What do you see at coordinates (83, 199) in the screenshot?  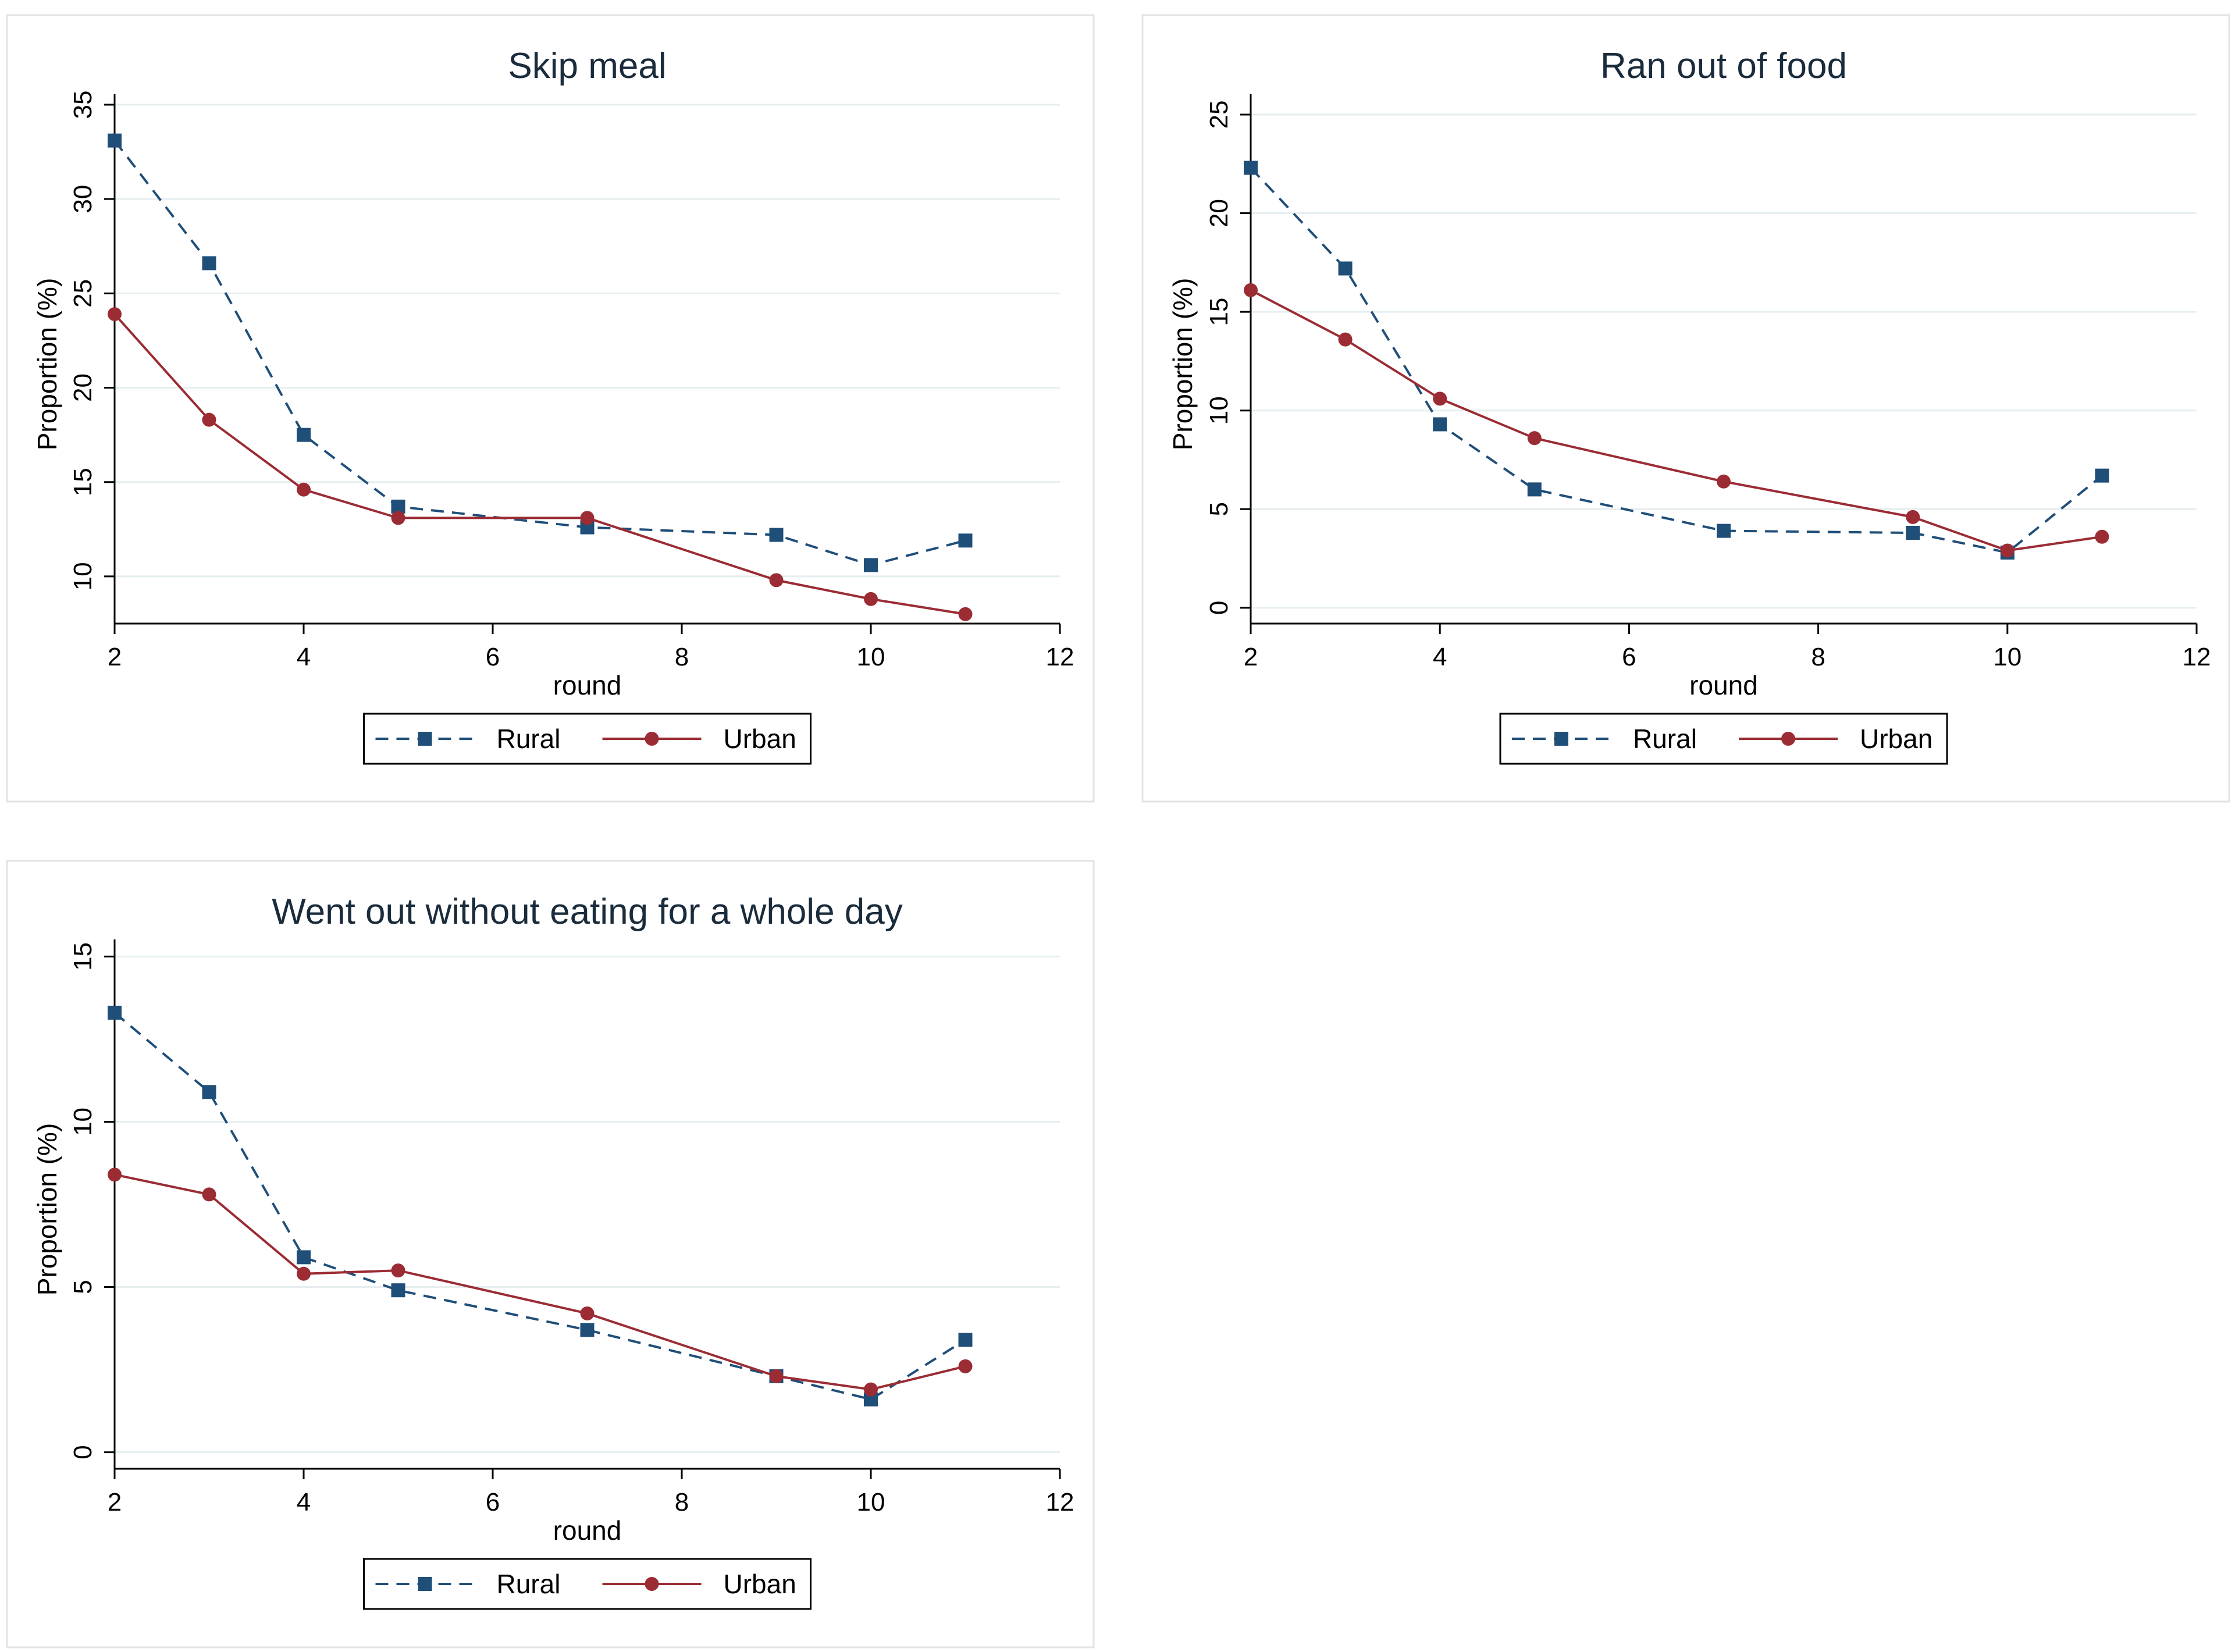 I see `y-tick-label: 30` at bounding box center [83, 199].